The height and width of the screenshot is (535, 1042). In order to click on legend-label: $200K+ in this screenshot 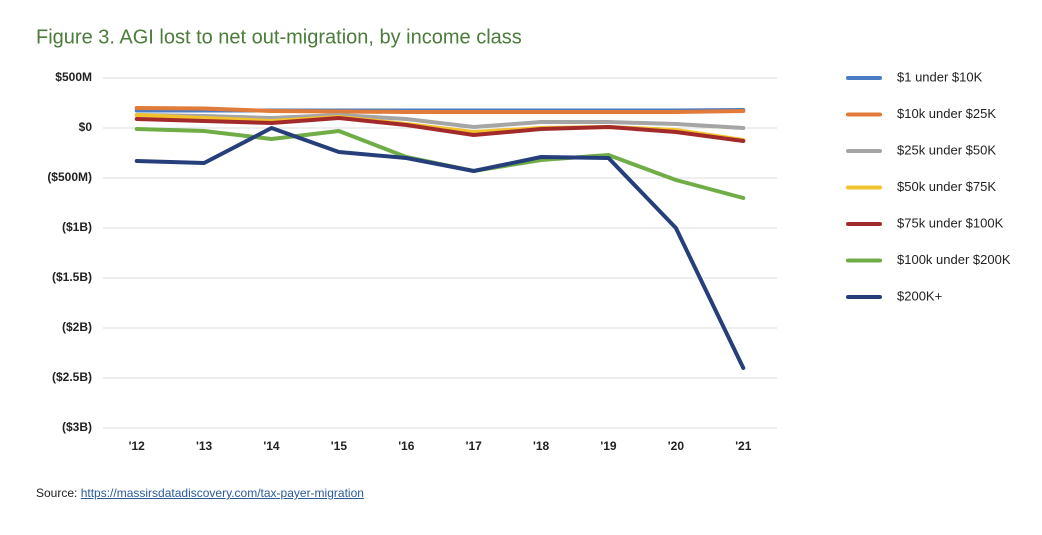, I will do `click(919, 295)`.